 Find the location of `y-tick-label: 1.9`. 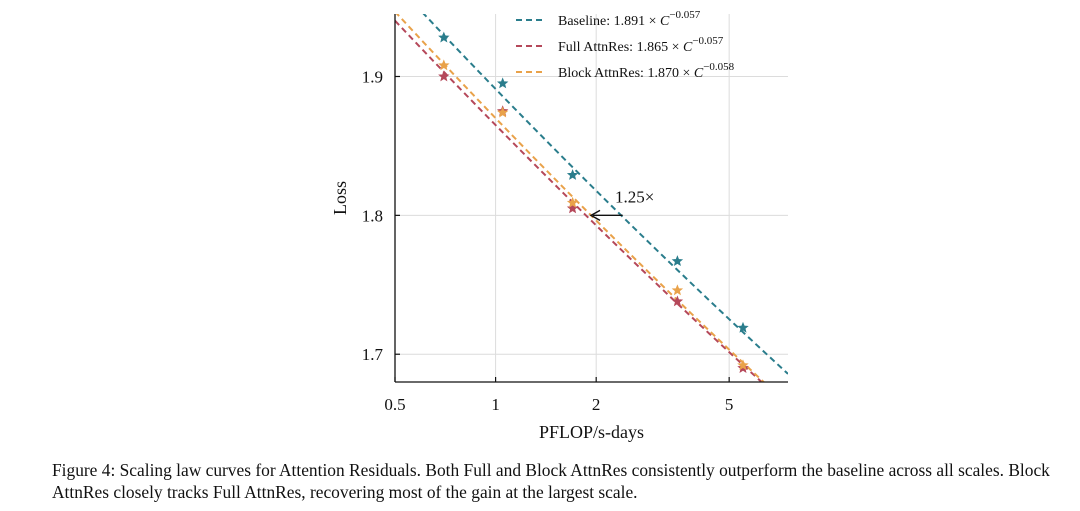

y-tick-label: 1.9 is located at coordinates (372, 76).